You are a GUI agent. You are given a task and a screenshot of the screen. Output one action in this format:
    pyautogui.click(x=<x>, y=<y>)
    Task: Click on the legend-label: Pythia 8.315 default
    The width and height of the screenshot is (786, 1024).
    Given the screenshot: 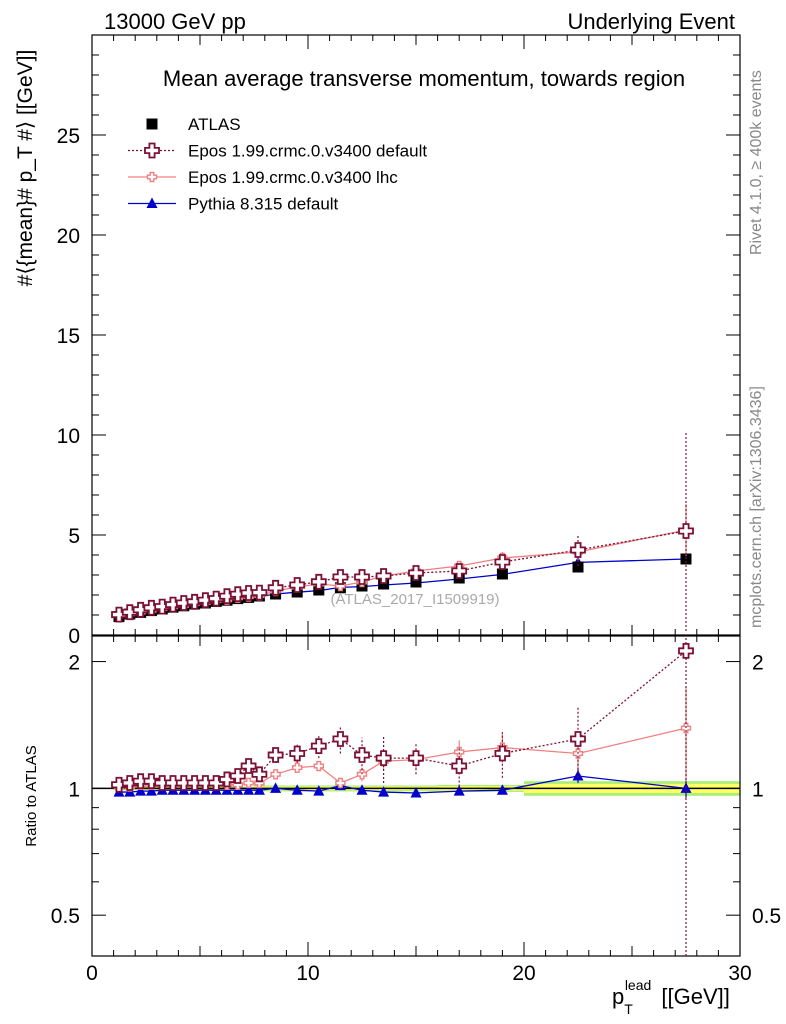 What is the action you would take?
    pyautogui.click(x=263, y=204)
    